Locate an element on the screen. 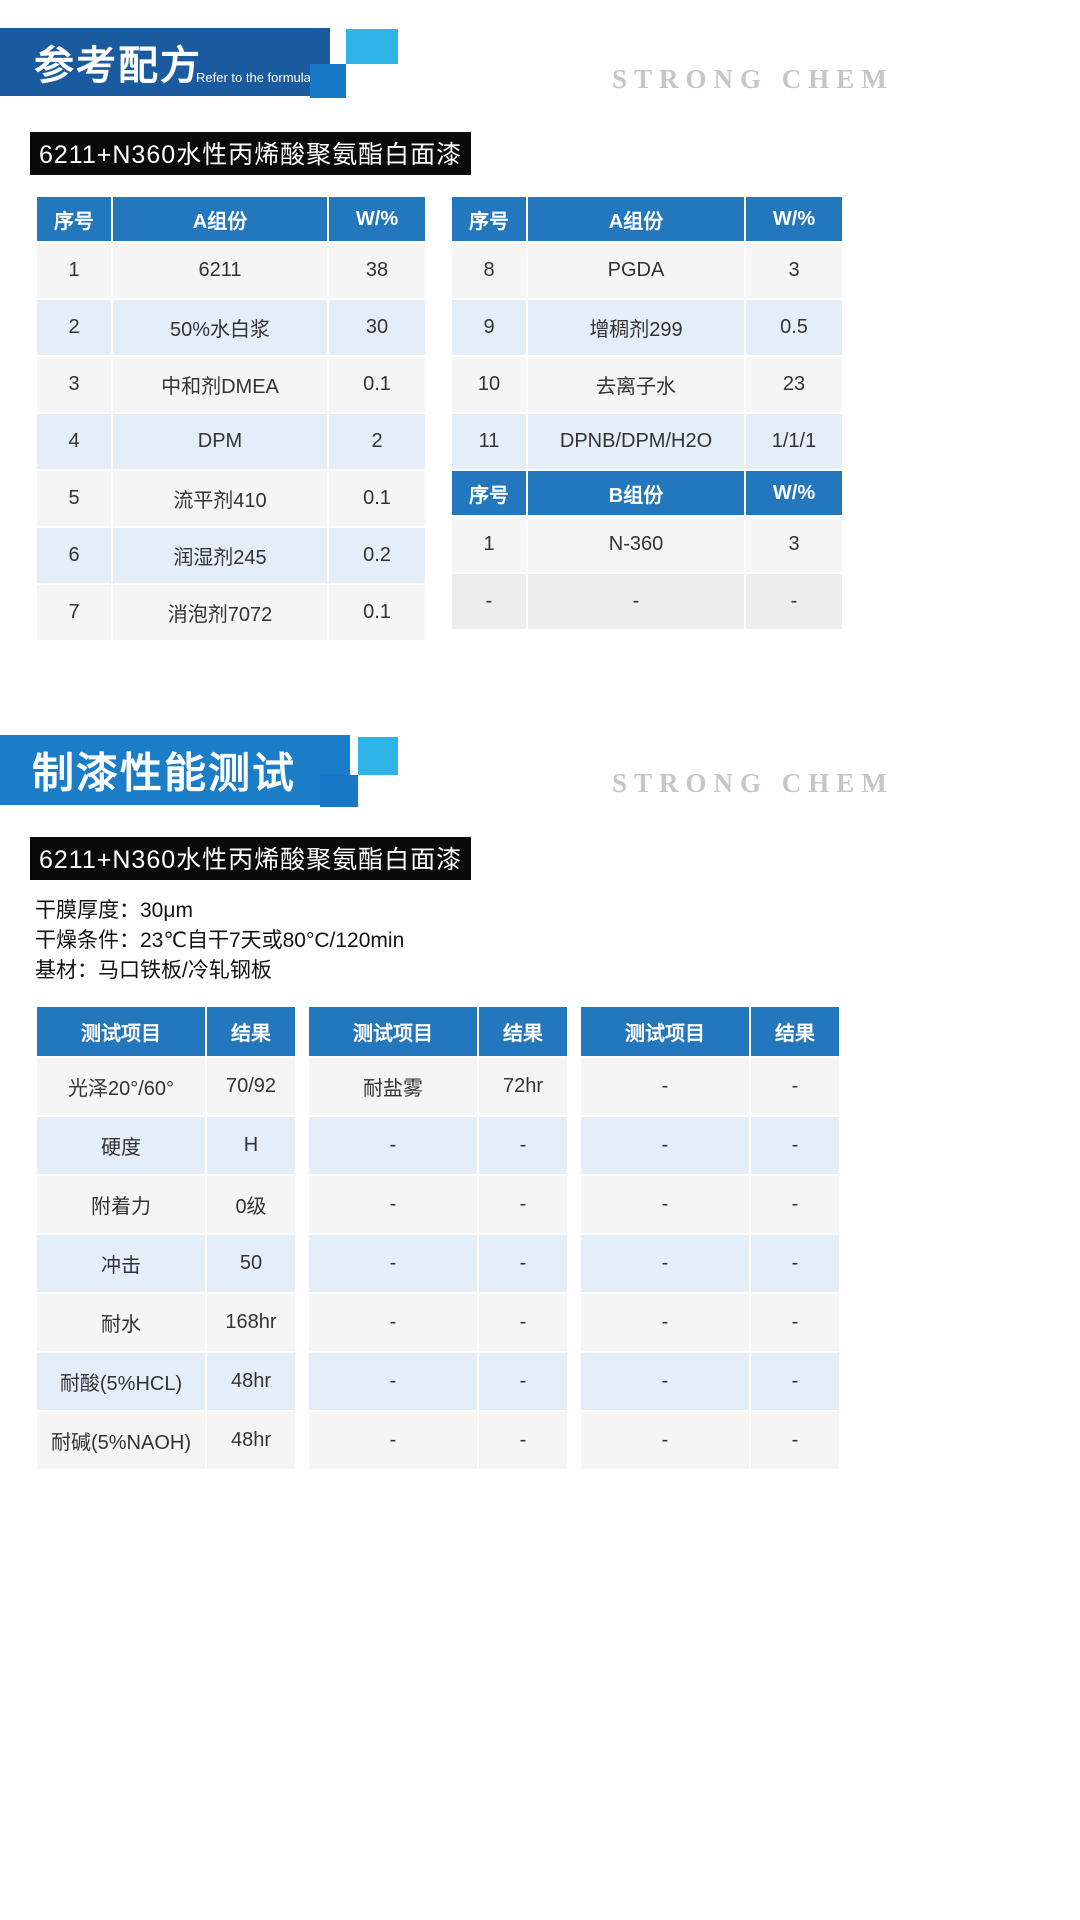 The image size is (1080, 1920). table-cell: 48hr is located at coordinates (251, 1381).